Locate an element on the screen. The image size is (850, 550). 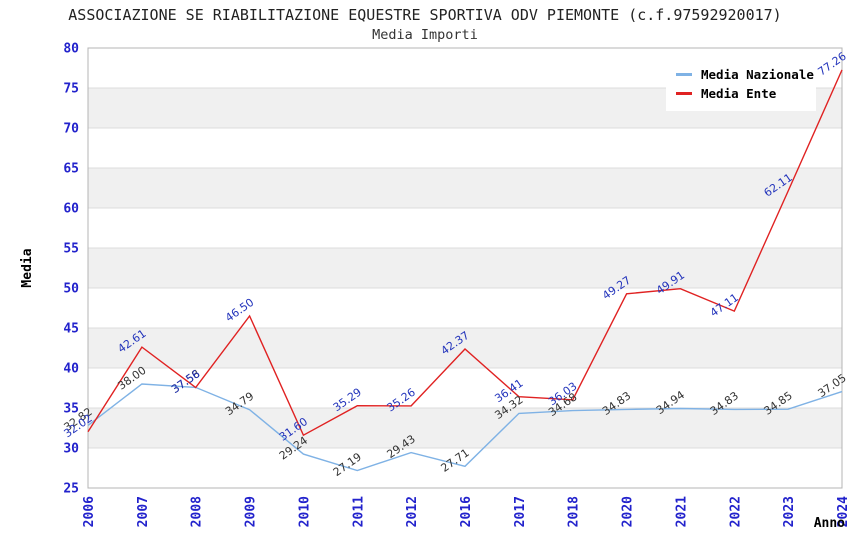
legend-label: Media Nazionale is located at coordinates (757, 74).